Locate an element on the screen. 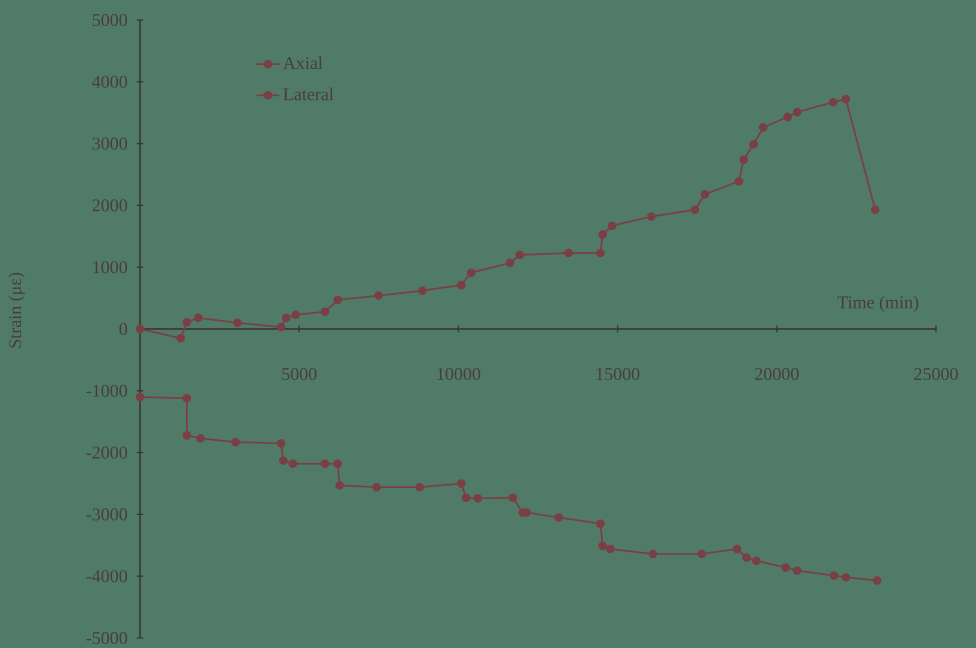 The image size is (976, 648). y-tick-label: 0 is located at coordinates (123, 329).